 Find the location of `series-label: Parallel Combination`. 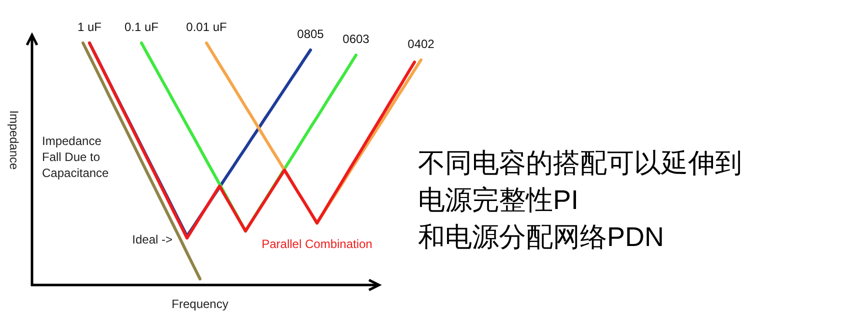

series-label: Parallel Combination is located at coordinates (317, 244).